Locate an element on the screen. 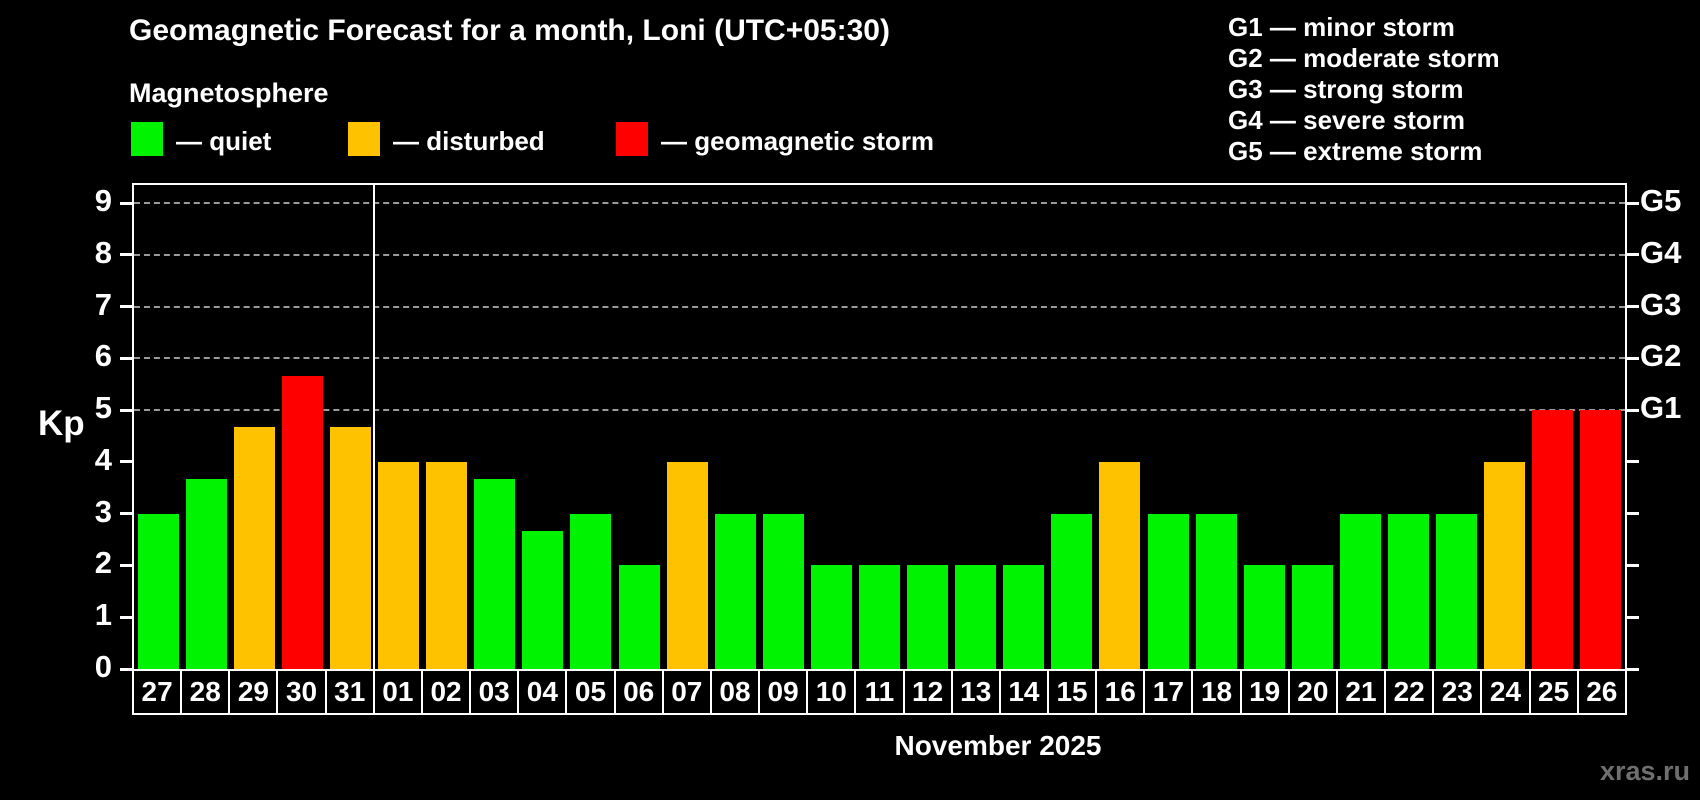 The height and width of the screenshot is (800, 1700). date-cell-18: 18 is located at coordinates (1216, 692).